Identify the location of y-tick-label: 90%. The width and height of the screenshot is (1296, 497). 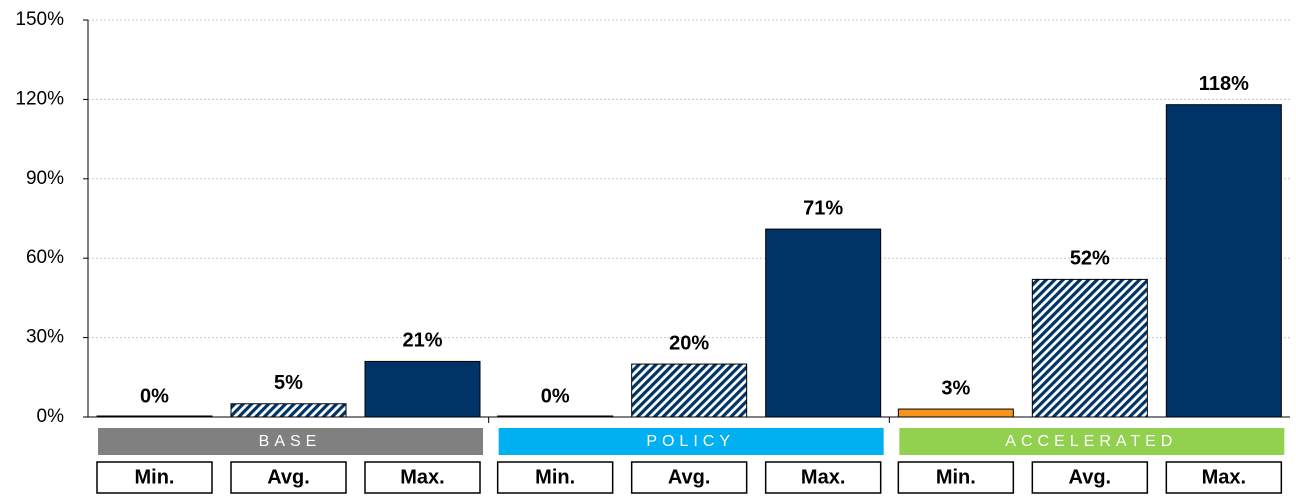
(45, 178).